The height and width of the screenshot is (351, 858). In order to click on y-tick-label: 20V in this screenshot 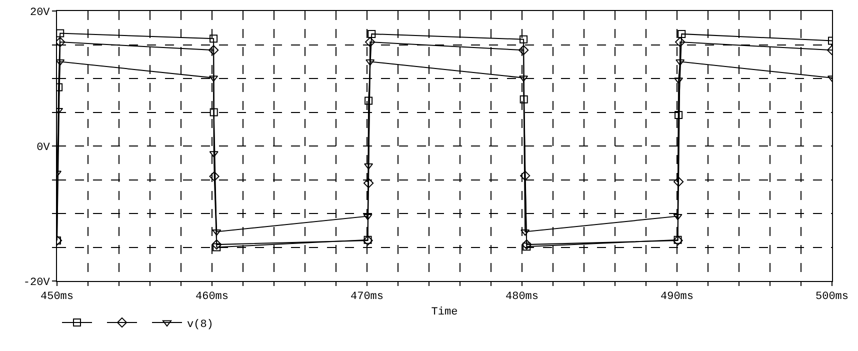, I will do `click(40, 12)`.